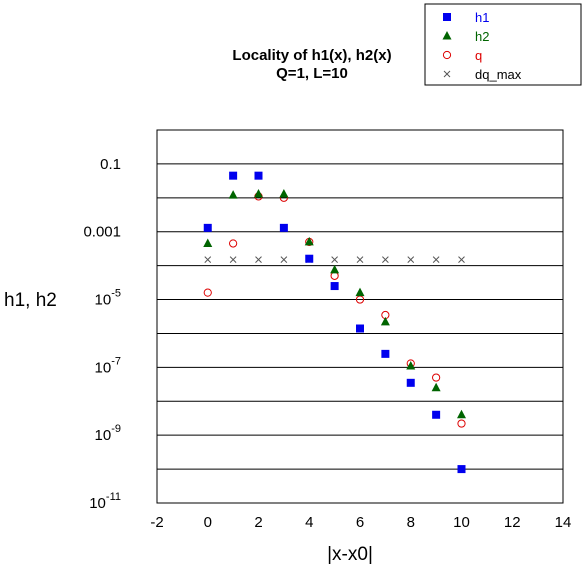 The height and width of the screenshot is (573, 584). I want to click on x-axis-label: |x-x0|, so click(350, 554).